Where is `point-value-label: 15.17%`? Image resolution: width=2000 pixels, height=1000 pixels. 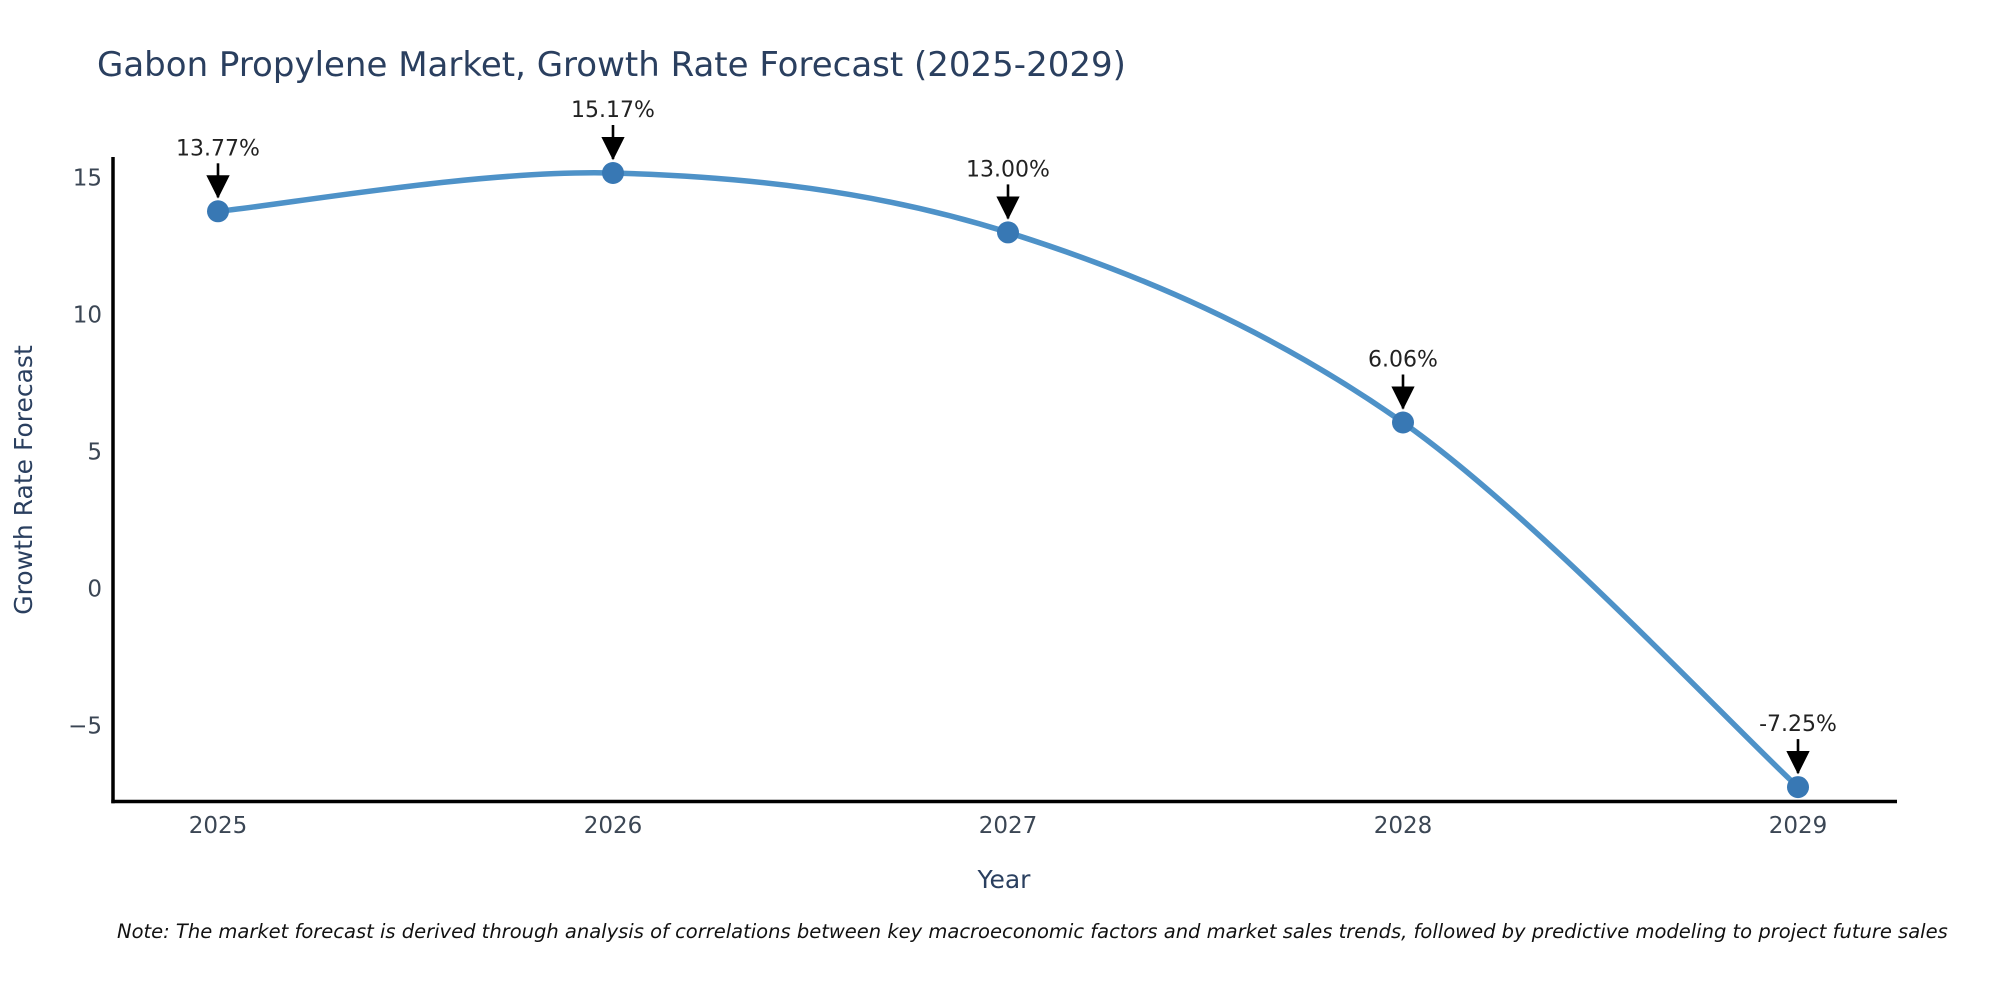 point-value-label: 15.17% is located at coordinates (613, 110).